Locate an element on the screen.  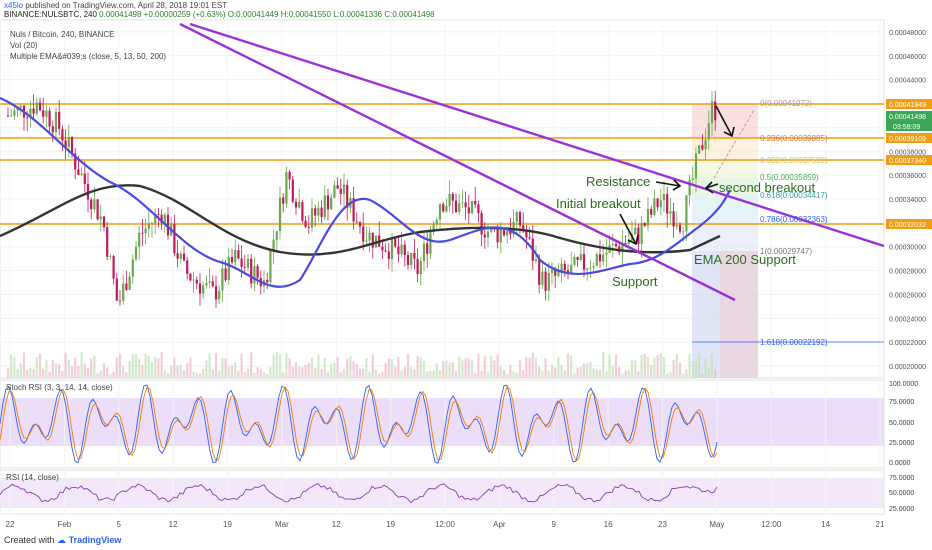
resistance-label: Resistance is located at coordinates (618, 181).